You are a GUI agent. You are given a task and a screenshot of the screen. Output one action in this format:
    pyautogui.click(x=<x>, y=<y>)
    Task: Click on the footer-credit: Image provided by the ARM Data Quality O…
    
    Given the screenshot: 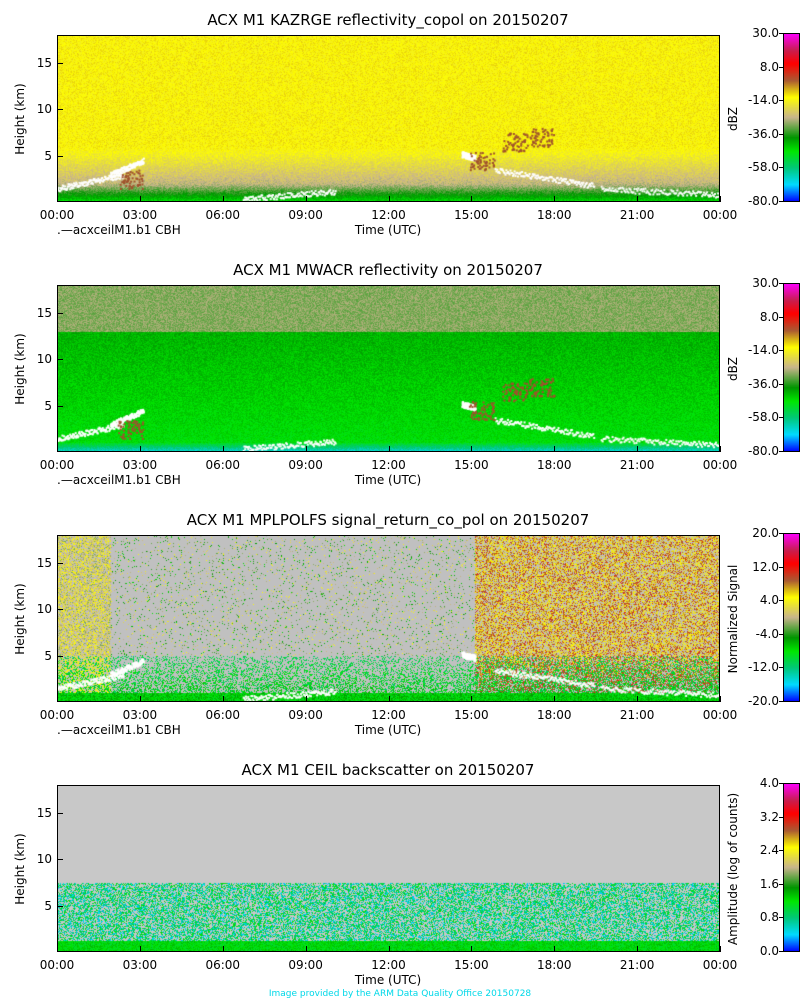 What is the action you would take?
    pyautogui.click(x=400, y=994)
    